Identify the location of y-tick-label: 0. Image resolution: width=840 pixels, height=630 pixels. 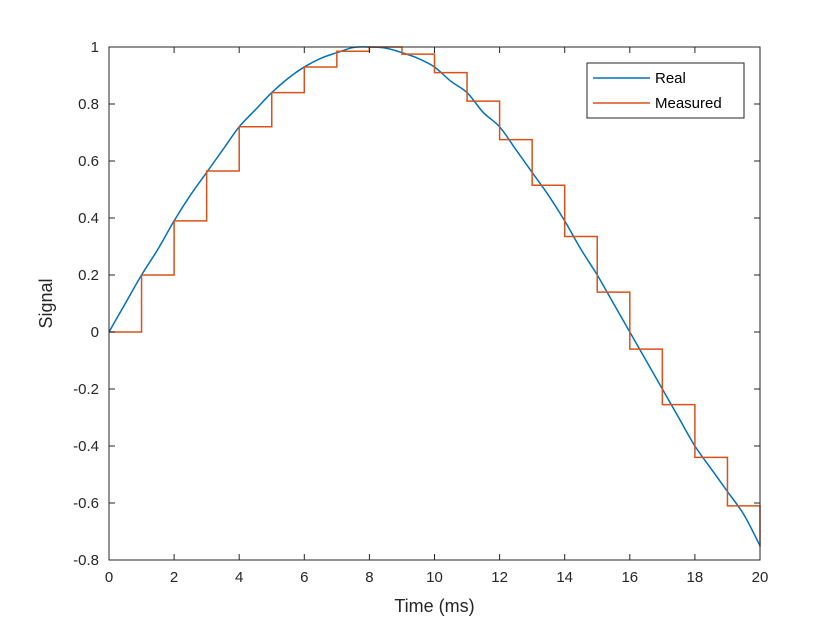
(95, 332).